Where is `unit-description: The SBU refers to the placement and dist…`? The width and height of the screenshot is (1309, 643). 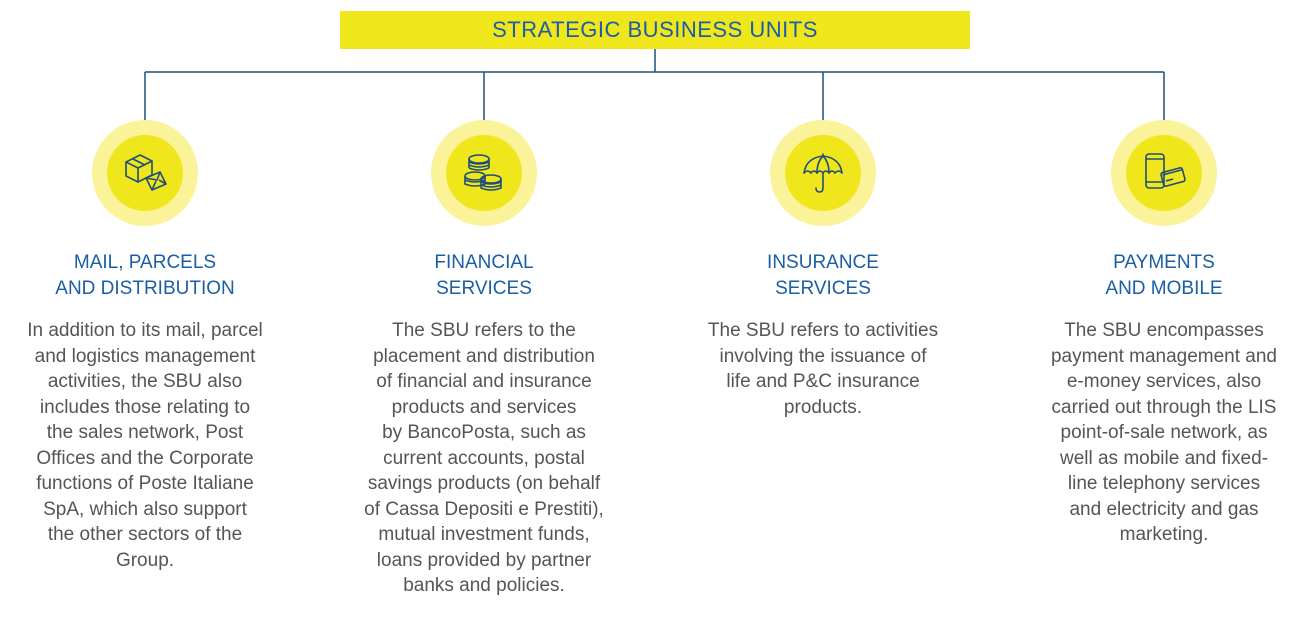
unit-description: The SBU refers to the placement and dist… is located at coordinates (484, 458).